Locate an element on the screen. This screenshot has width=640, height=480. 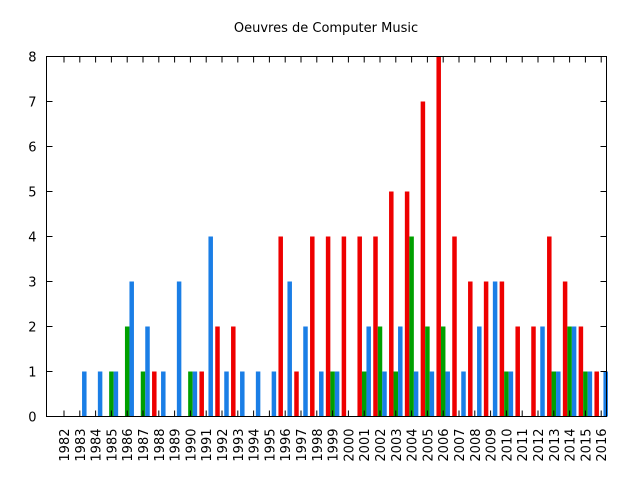
x-tick-label: 1993 is located at coordinates (239, 445).